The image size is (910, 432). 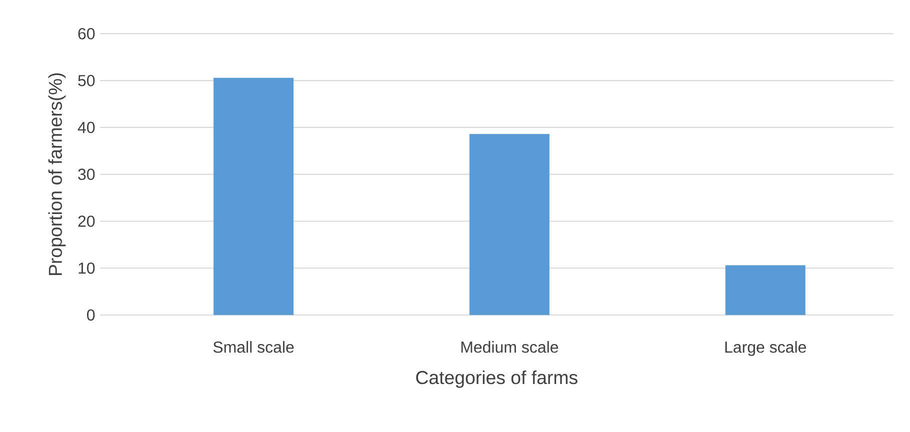 I want to click on y-tick-label: 0, so click(x=91, y=315).